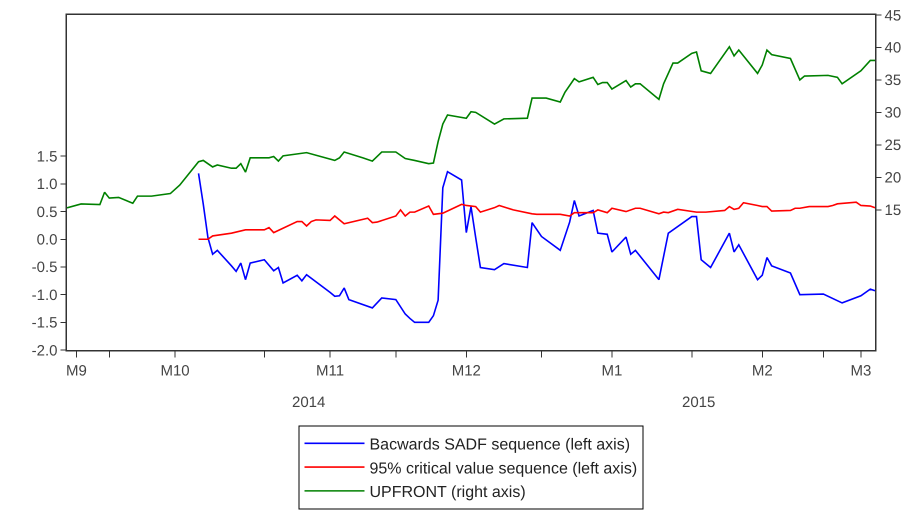  Describe the element at coordinates (893, 211) in the screenshot. I see `y2-tick-label: 15` at that location.